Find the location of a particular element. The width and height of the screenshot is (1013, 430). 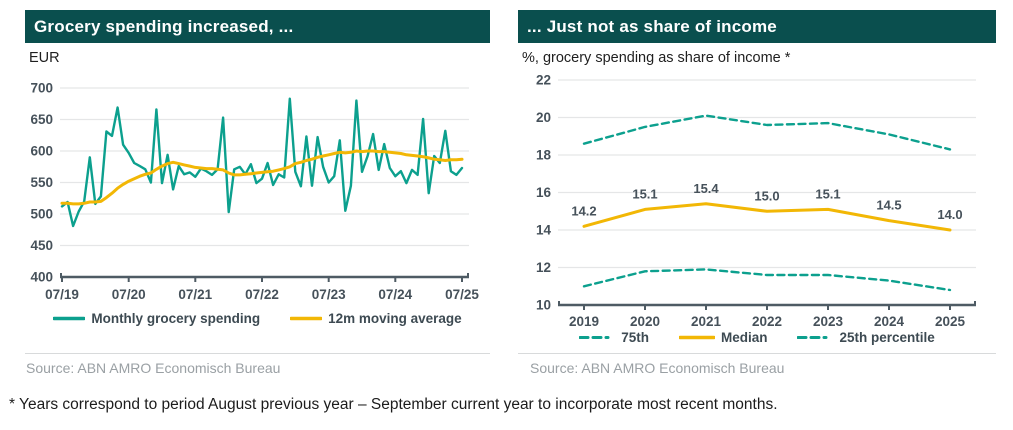

legend-label: 25th percentile is located at coordinates (887, 337).